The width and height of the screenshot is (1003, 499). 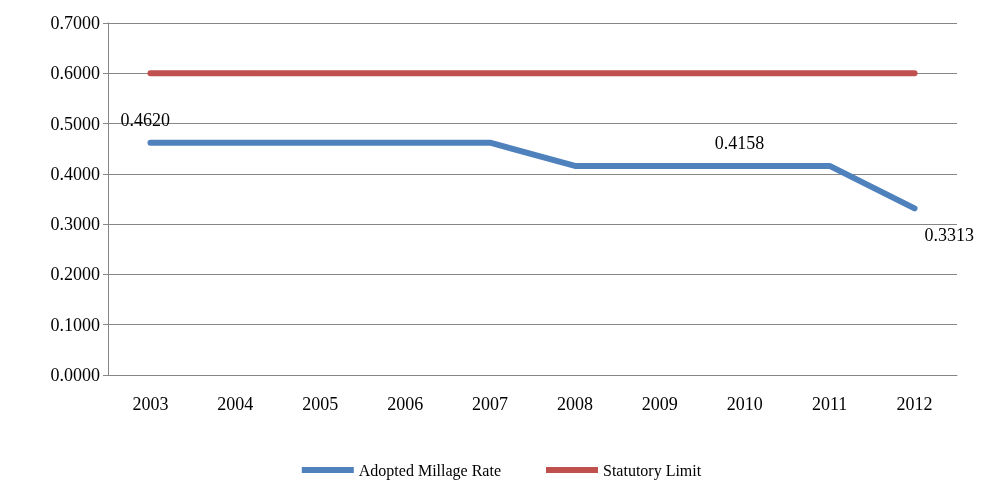 What do you see at coordinates (145, 119) in the screenshot?
I see `data-label: 0.4620` at bounding box center [145, 119].